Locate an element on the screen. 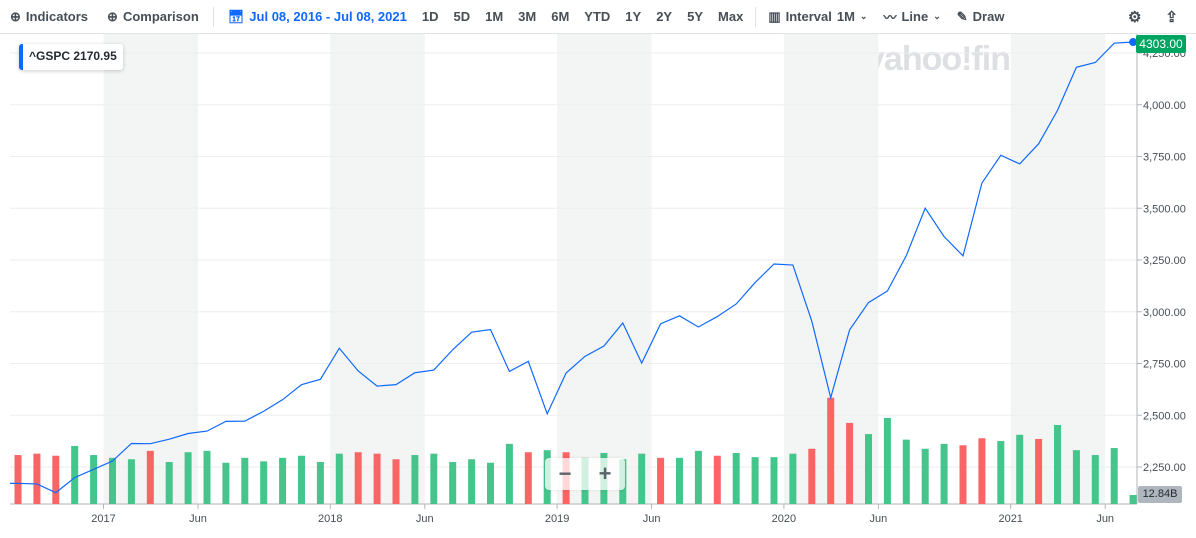  comparison-button: ⊕ Comparison is located at coordinates (153, 17).